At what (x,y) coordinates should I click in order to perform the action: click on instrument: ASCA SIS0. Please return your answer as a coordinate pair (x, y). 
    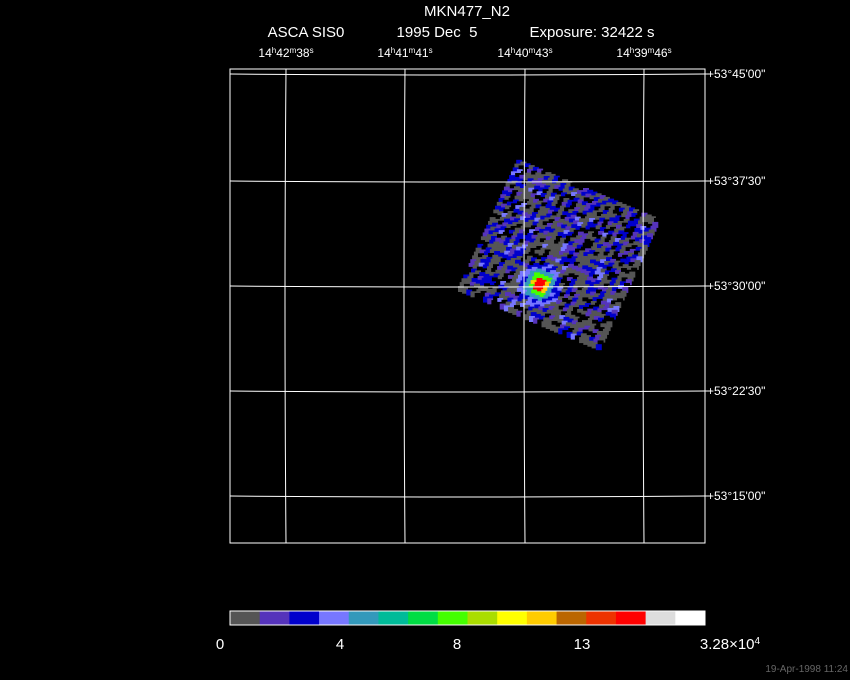
    Looking at the image, I should click on (306, 32).